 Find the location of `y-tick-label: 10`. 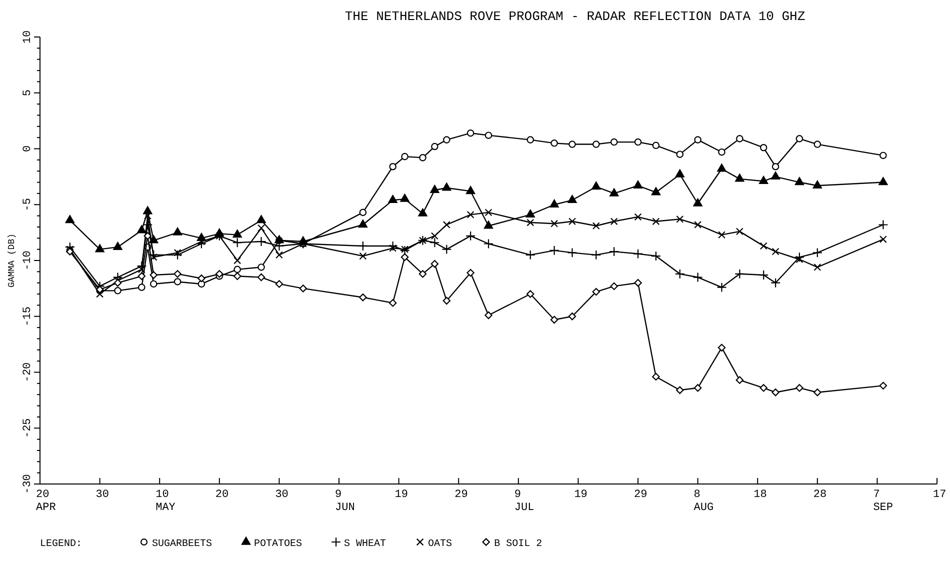

y-tick-label: 10 is located at coordinates (28, 37).